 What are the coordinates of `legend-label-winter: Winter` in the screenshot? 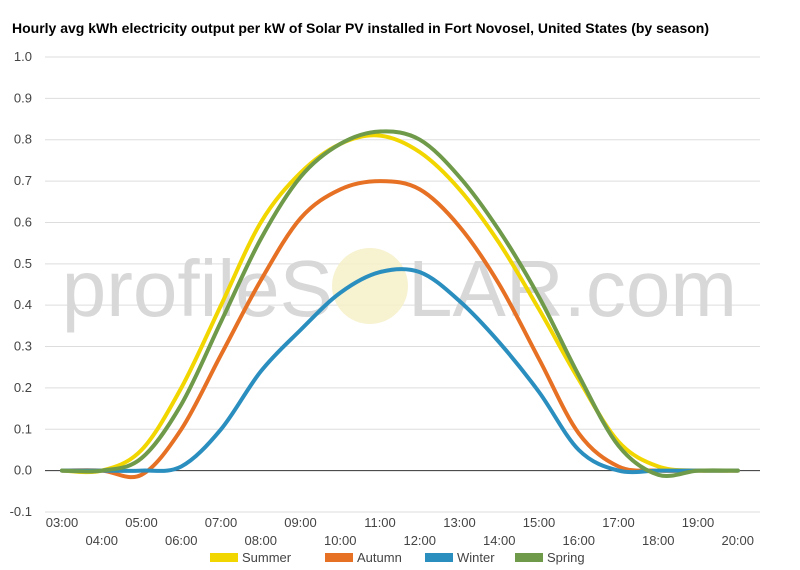 It's located at (476, 557).